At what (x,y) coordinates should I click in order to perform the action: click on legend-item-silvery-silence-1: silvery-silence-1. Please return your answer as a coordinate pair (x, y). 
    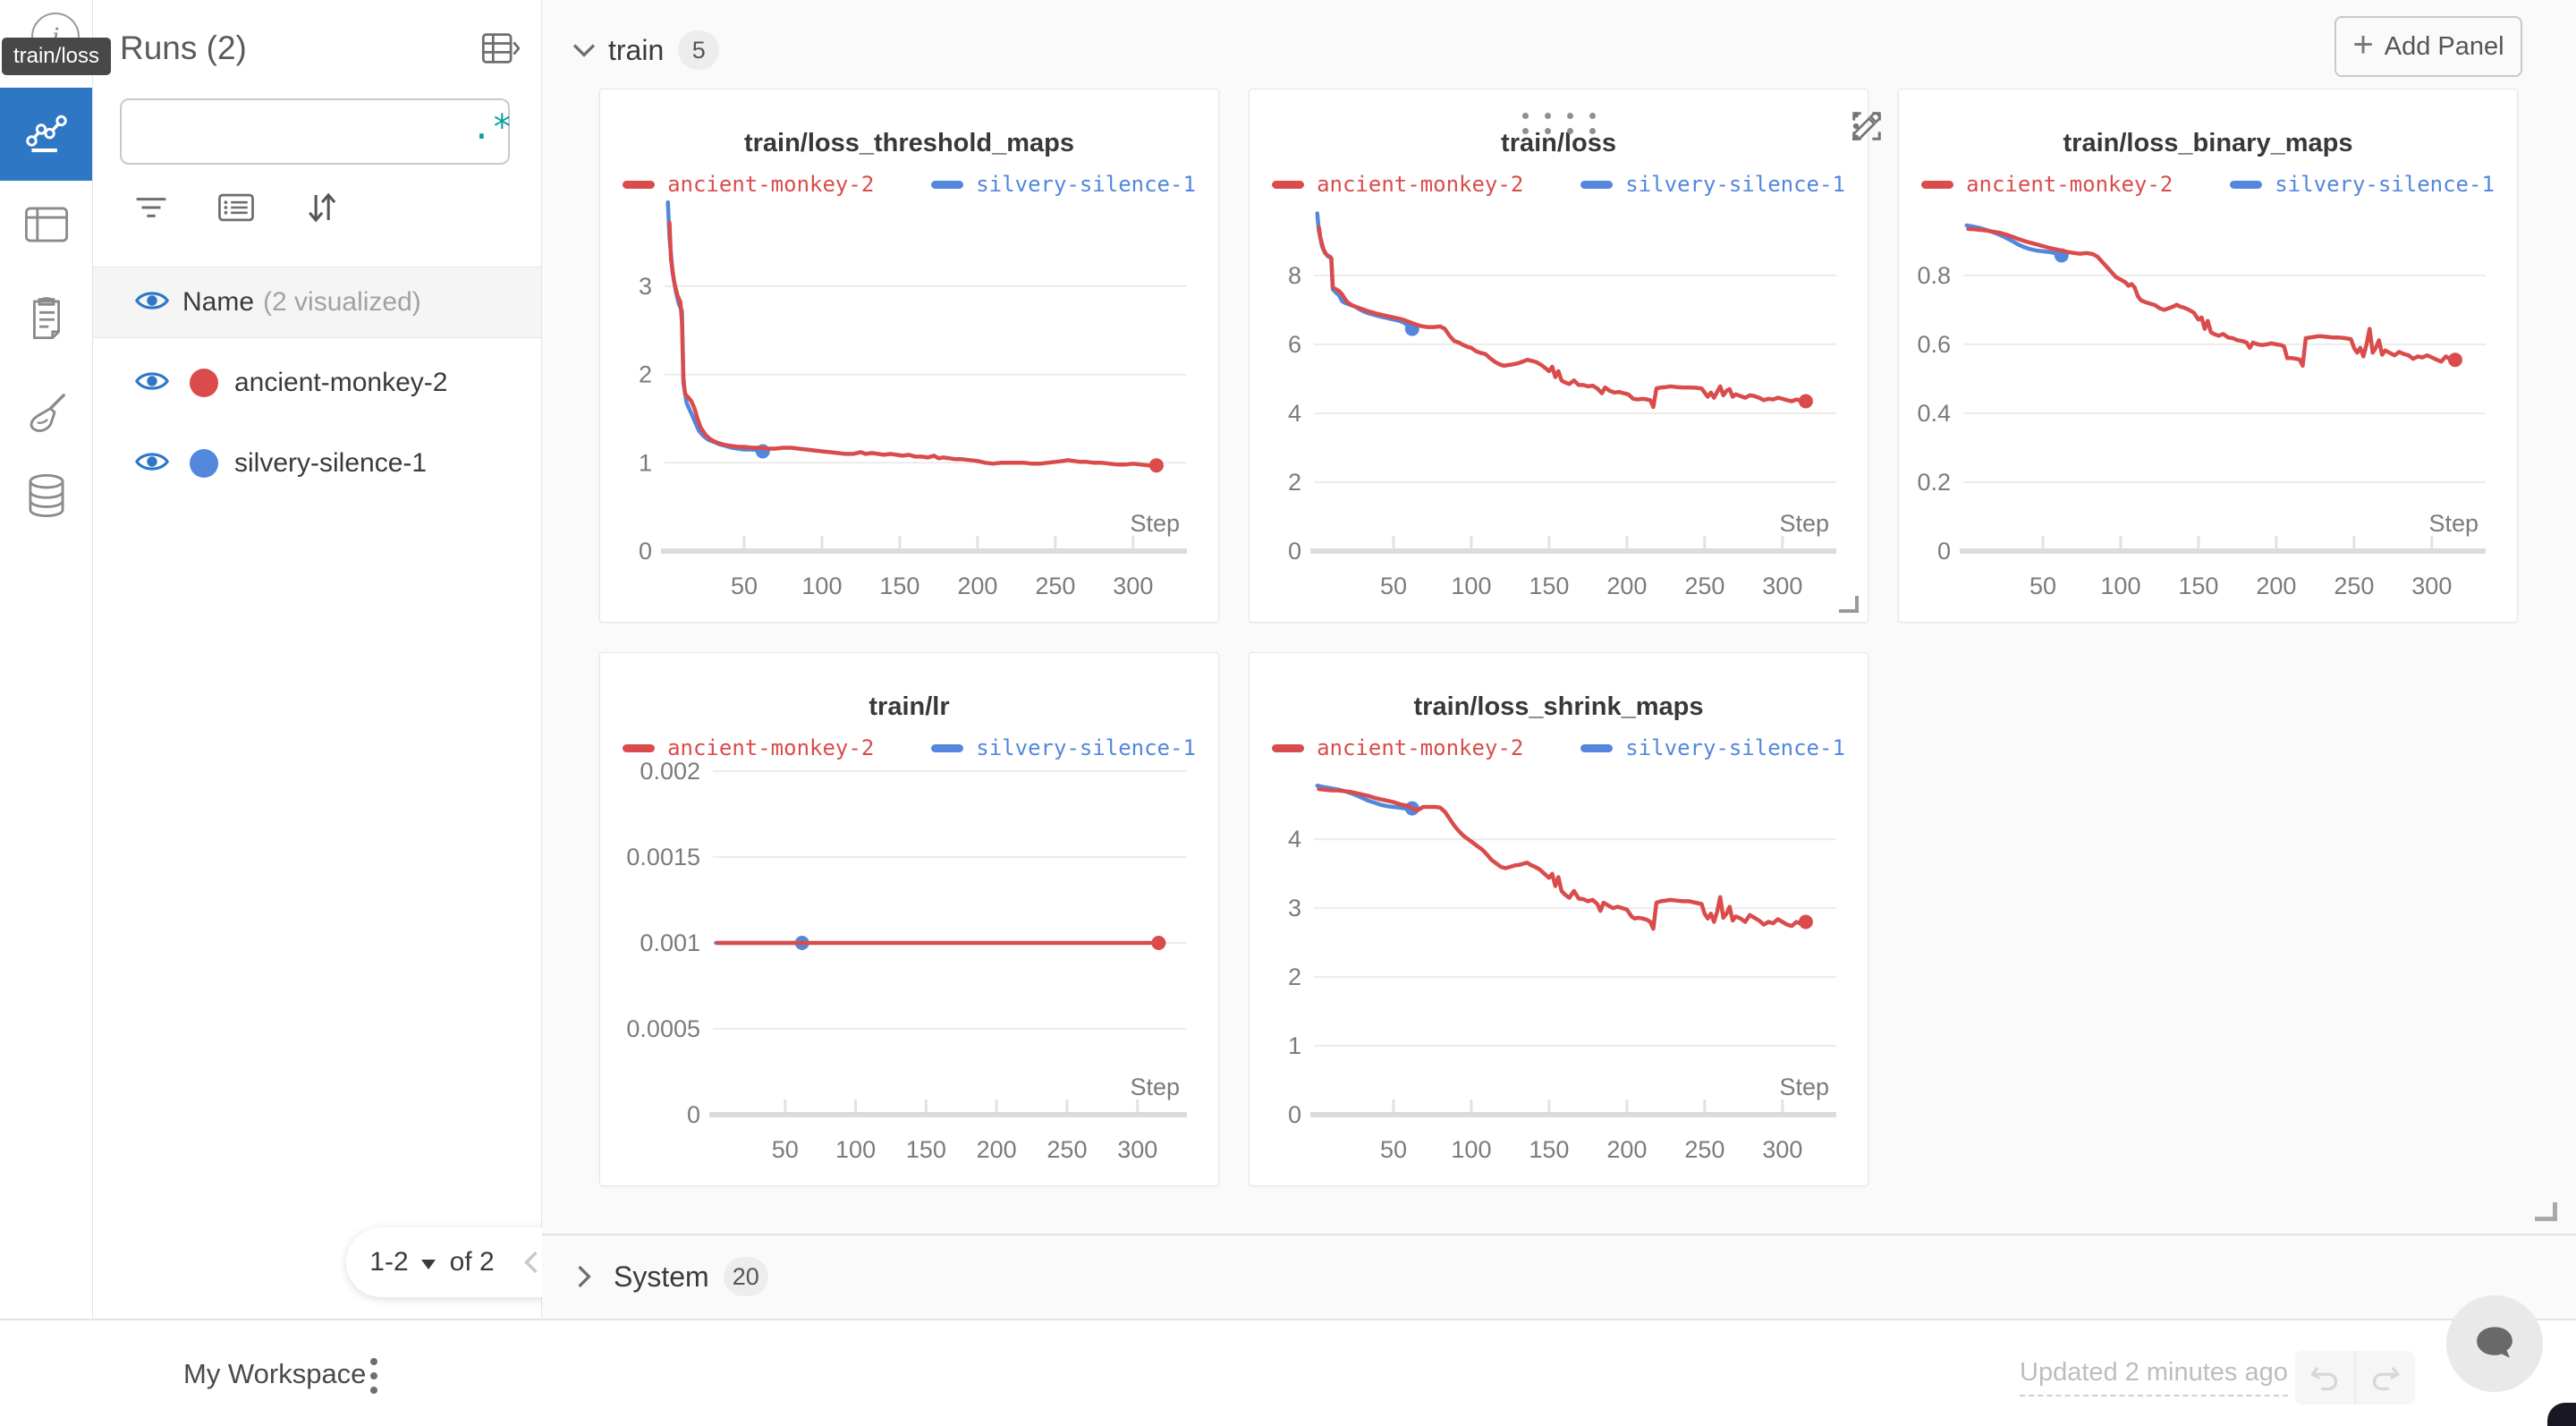
    Looking at the image, I should click on (1063, 185).